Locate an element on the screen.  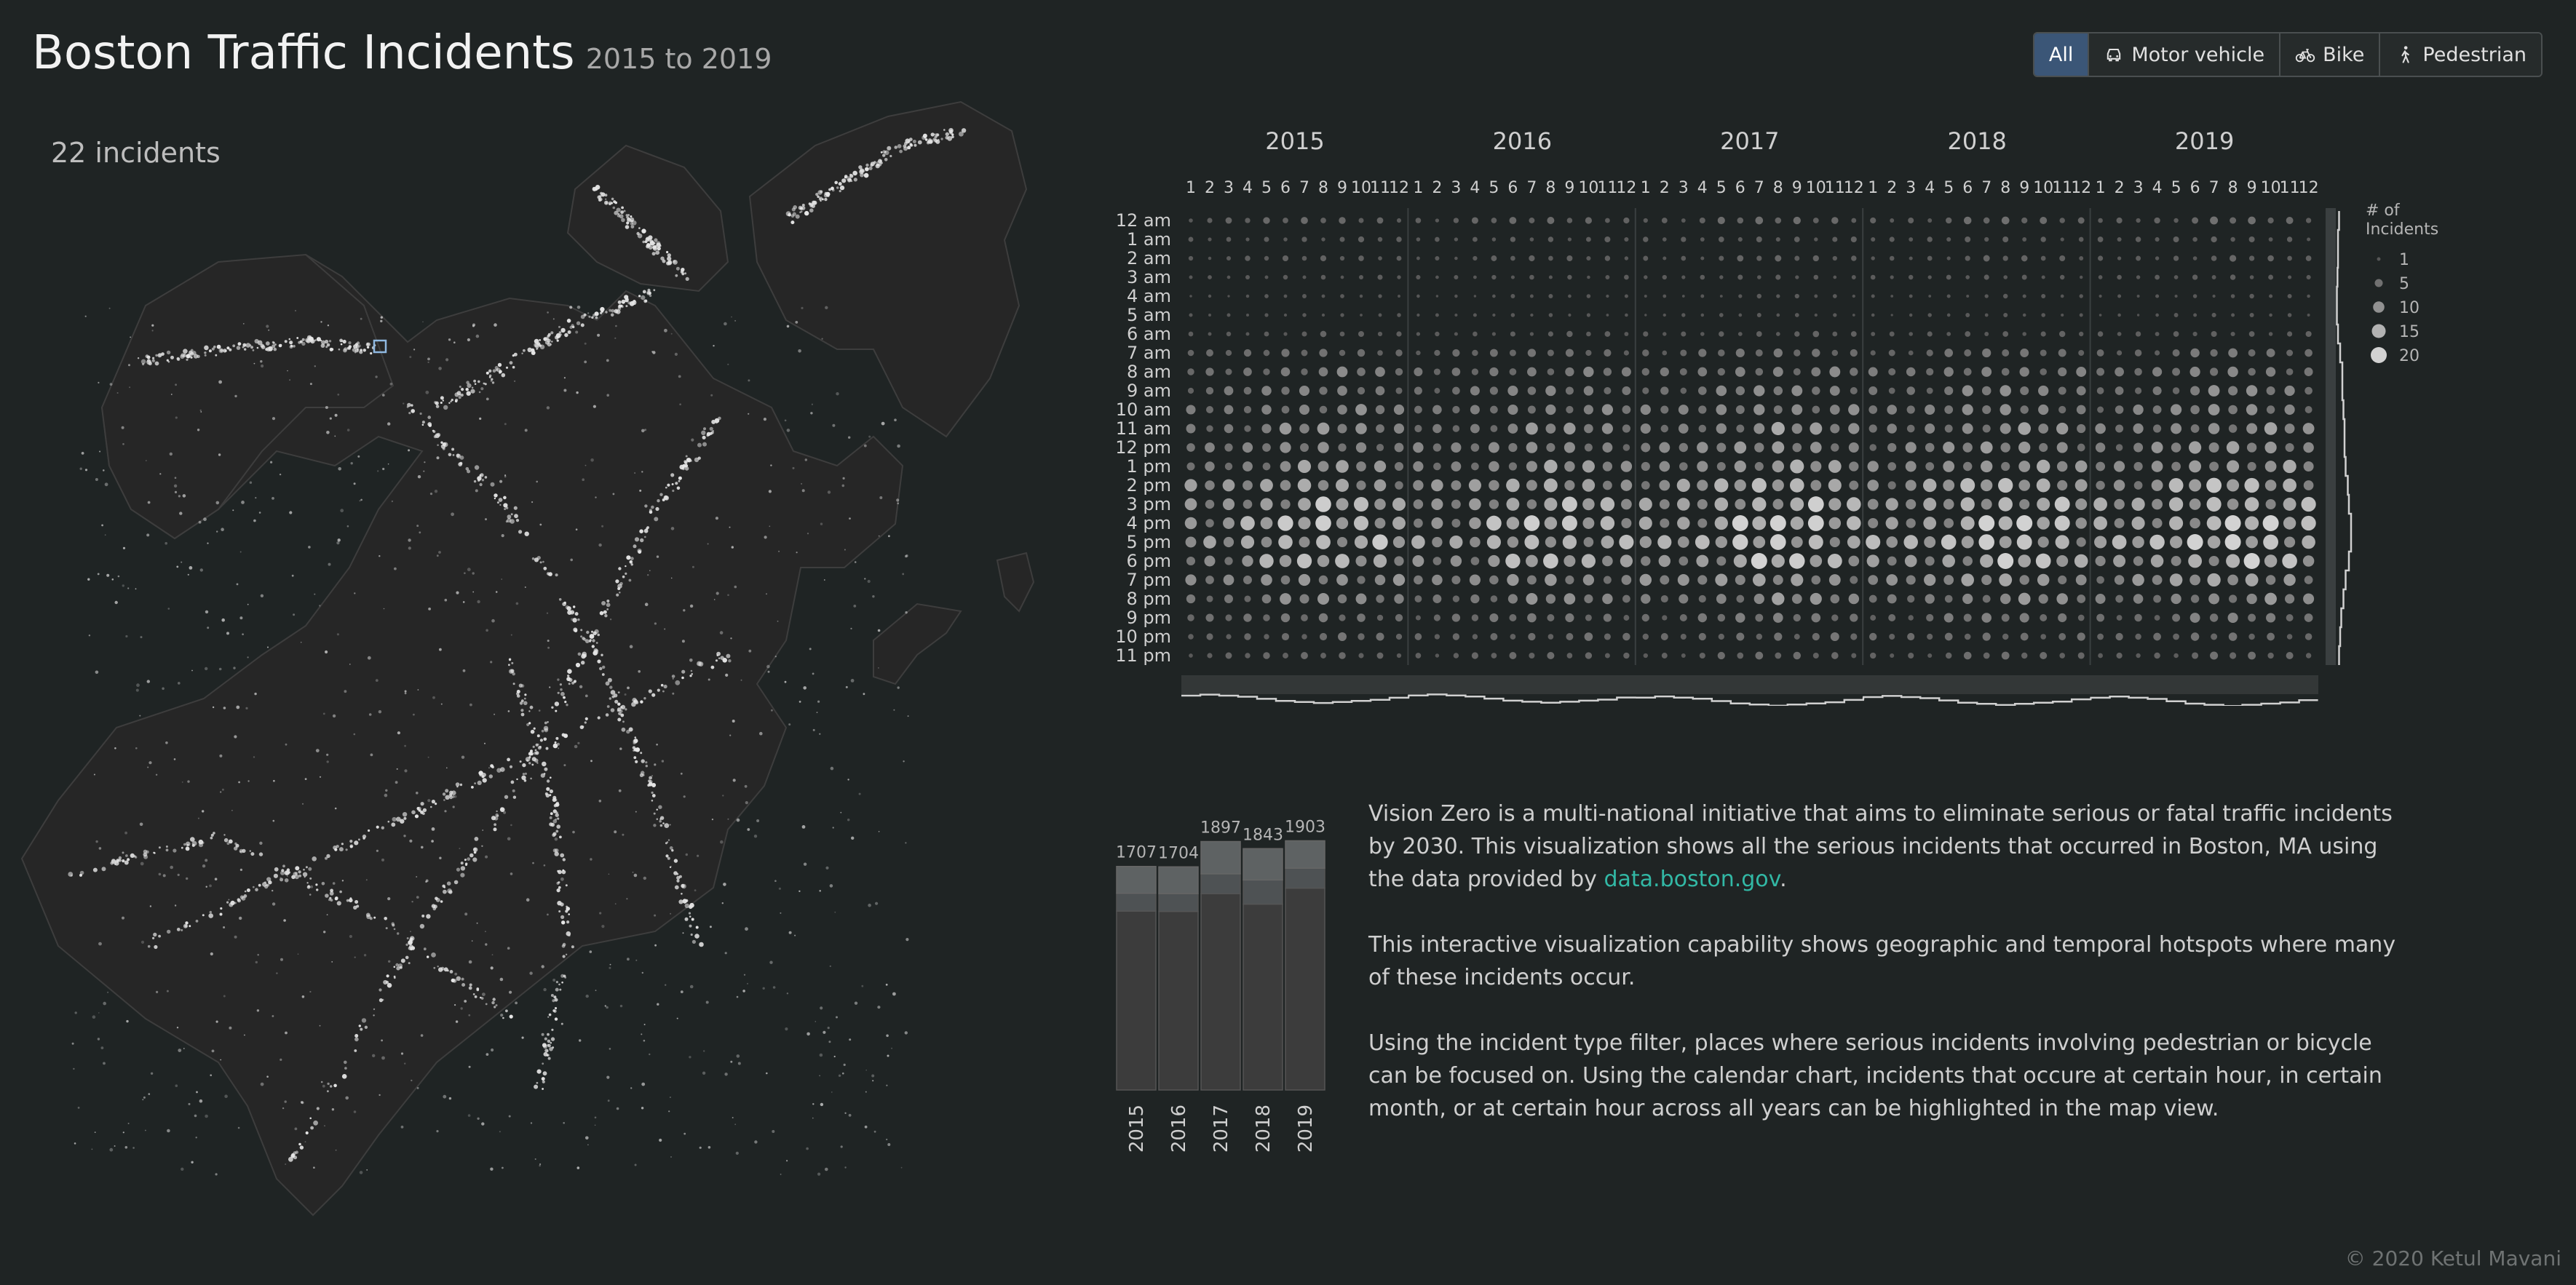
filter-motor-vehicle-button: Motor vehicle is located at coordinates (2185, 54).